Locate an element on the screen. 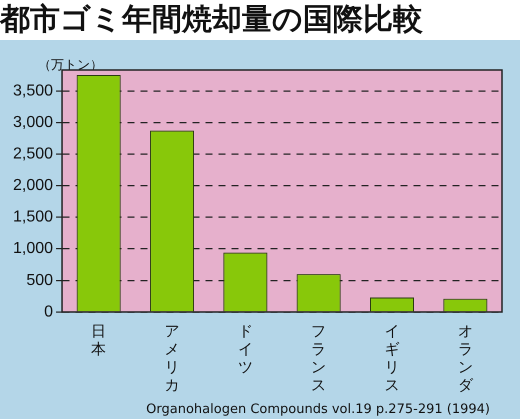 The height and width of the screenshot is (419, 520). y-tick-label: 1,000 is located at coordinates (33, 249).